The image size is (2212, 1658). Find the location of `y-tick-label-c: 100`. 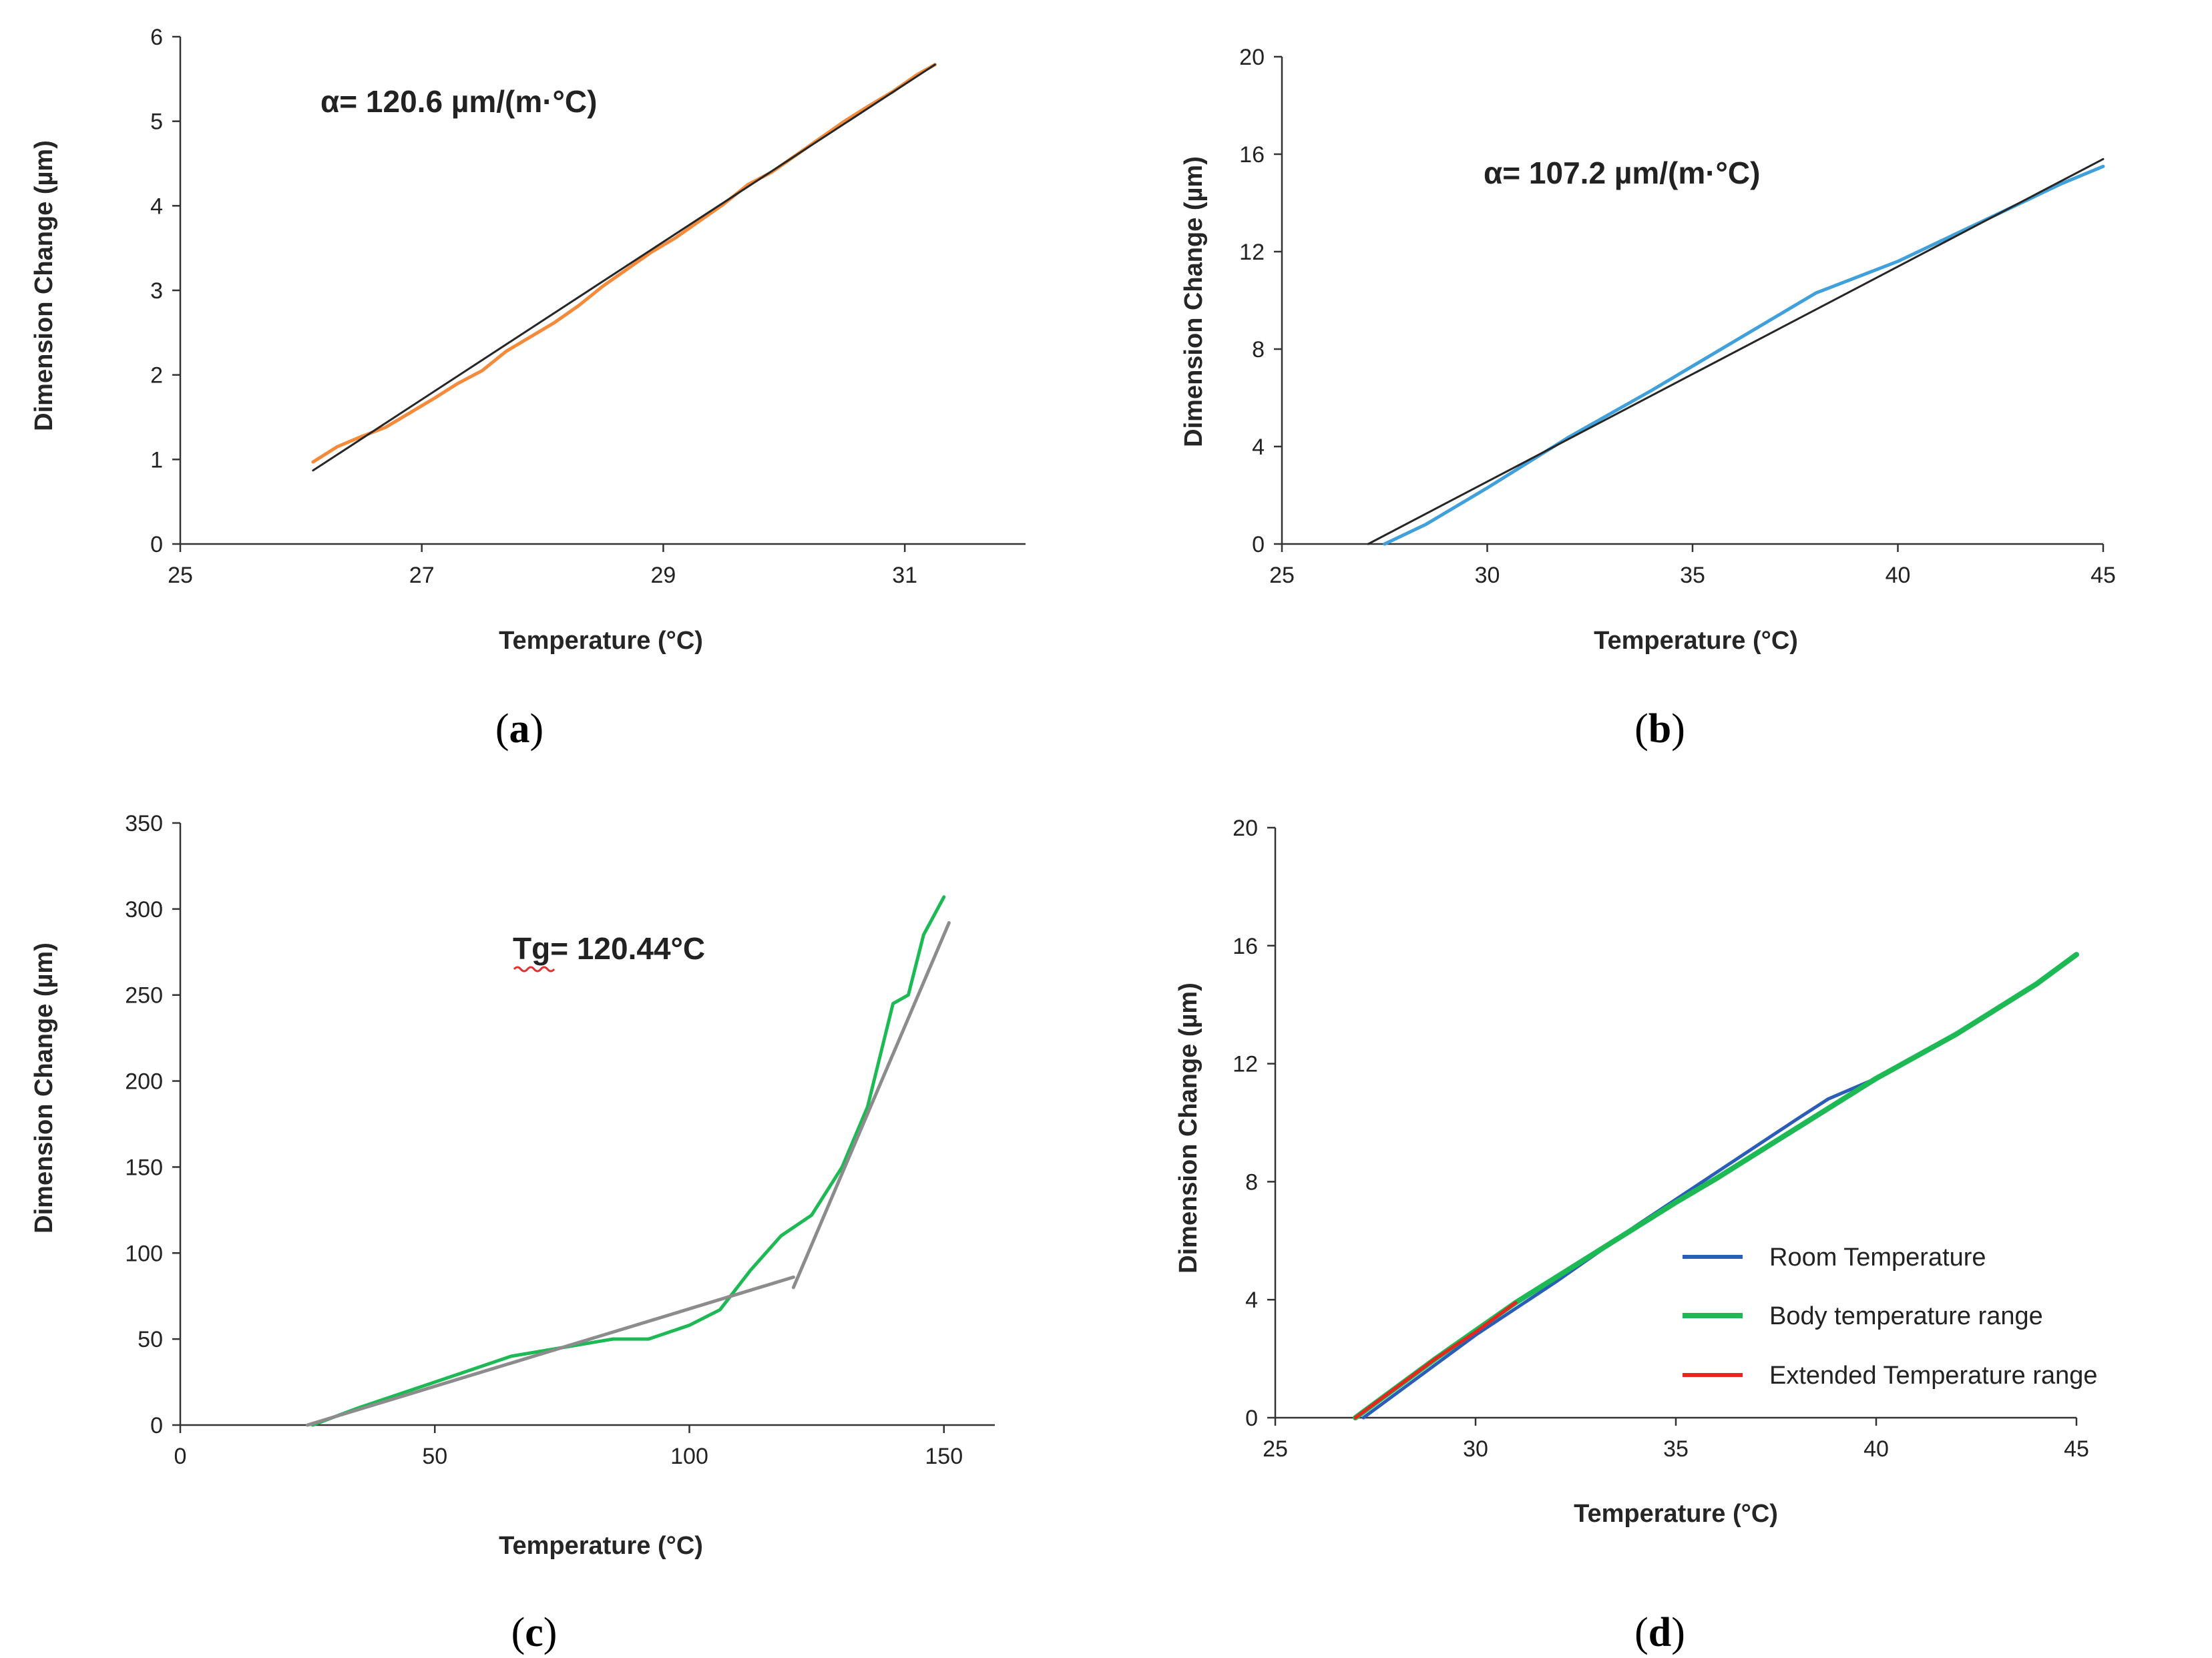

y-tick-label-c: 100 is located at coordinates (144, 1253).